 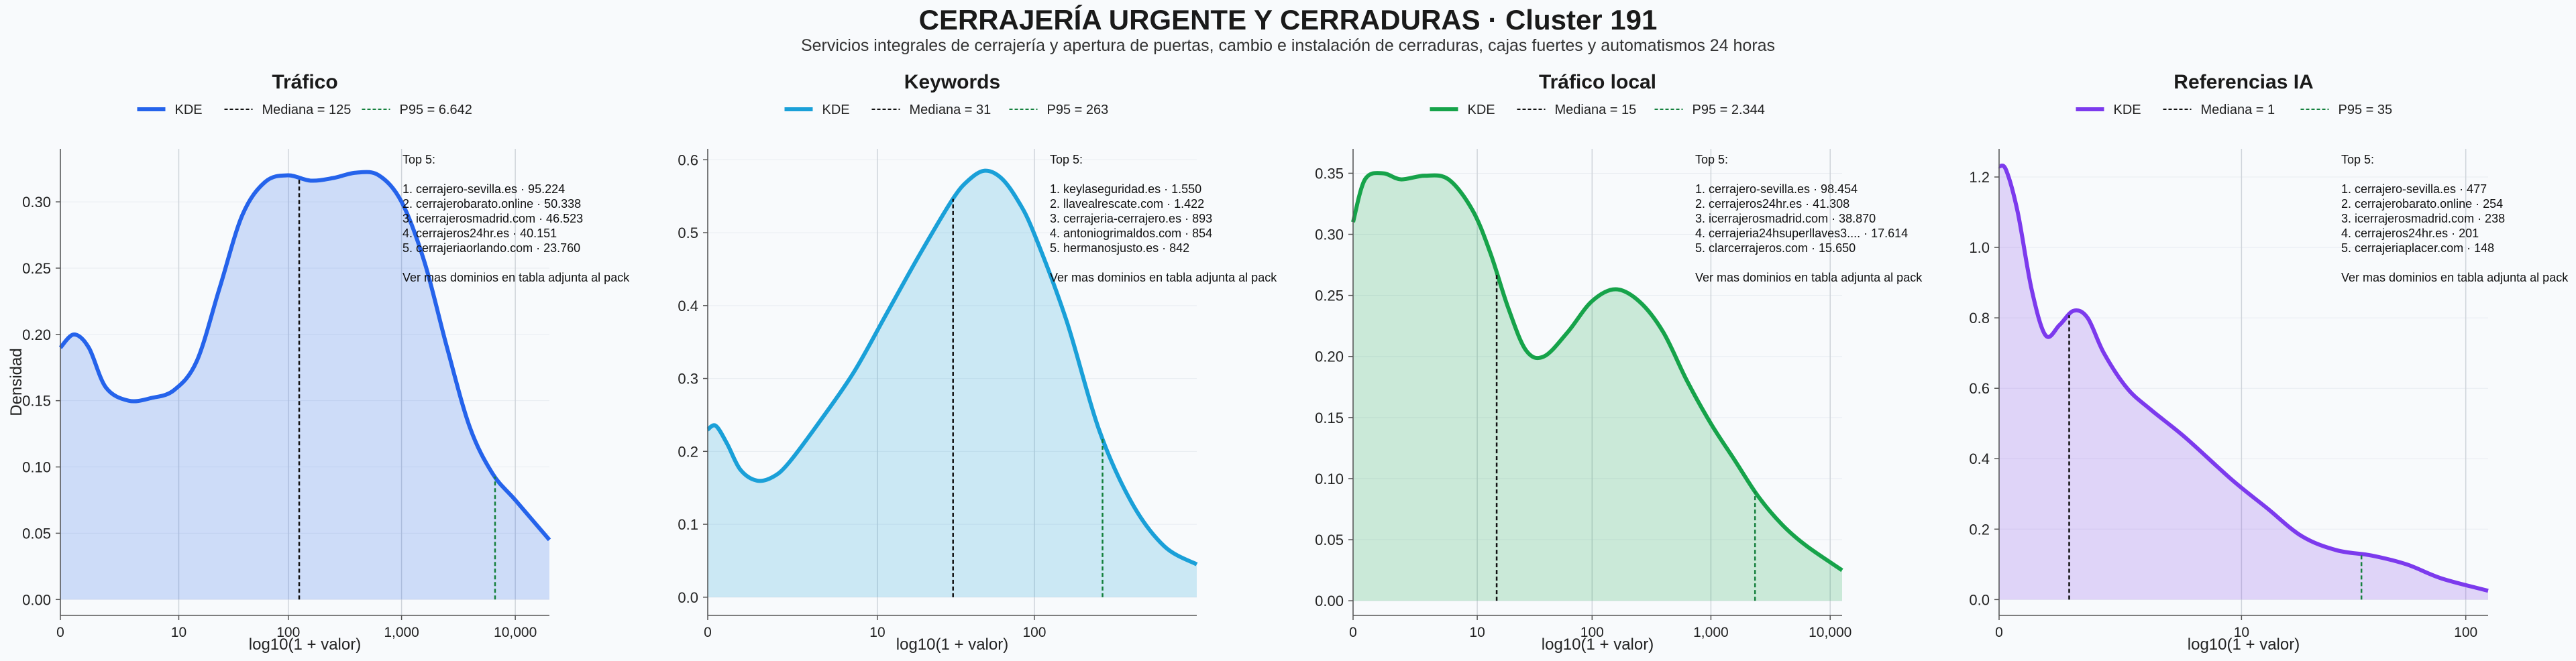 What do you see at coordinates (688, 233) in the screenshot?
I see `y-tick-label: 0.5` at bounding box center [688, 233].